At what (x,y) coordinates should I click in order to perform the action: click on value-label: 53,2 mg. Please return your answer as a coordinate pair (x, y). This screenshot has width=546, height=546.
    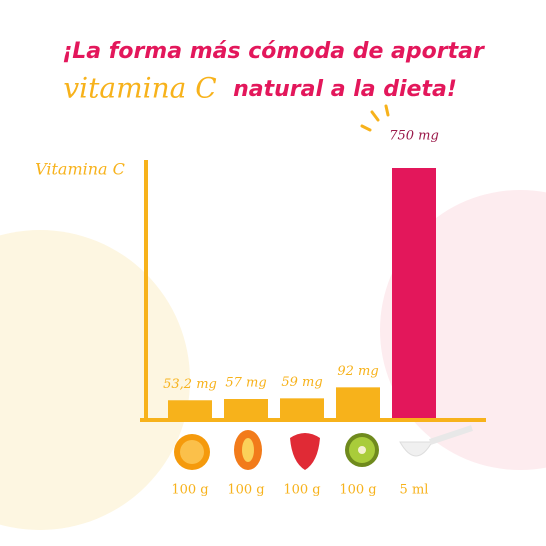
    Looking at the image, I should click on (190, 384).